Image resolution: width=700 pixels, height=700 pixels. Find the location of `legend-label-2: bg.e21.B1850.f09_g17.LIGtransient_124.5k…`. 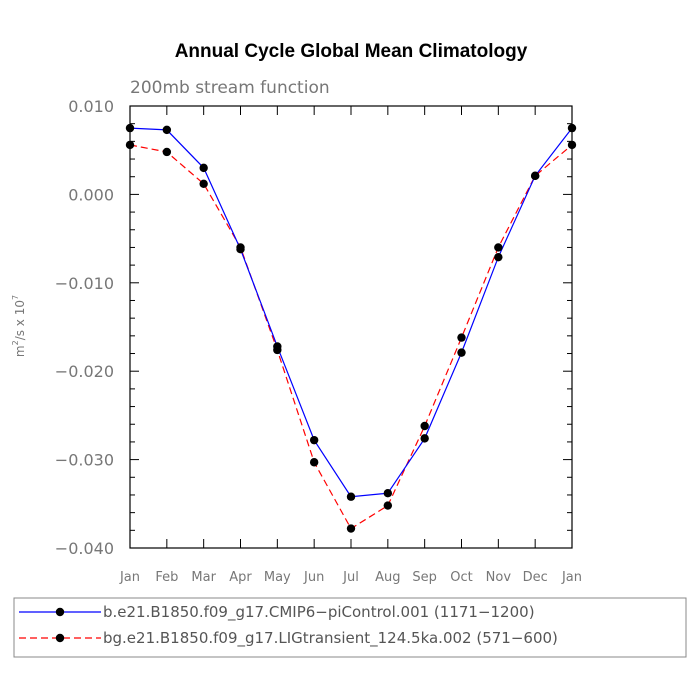

legend-label-2: bg.e21.B1850.f09_g17.LIGtransient_124.5k… is located at coordinates (330, 638).